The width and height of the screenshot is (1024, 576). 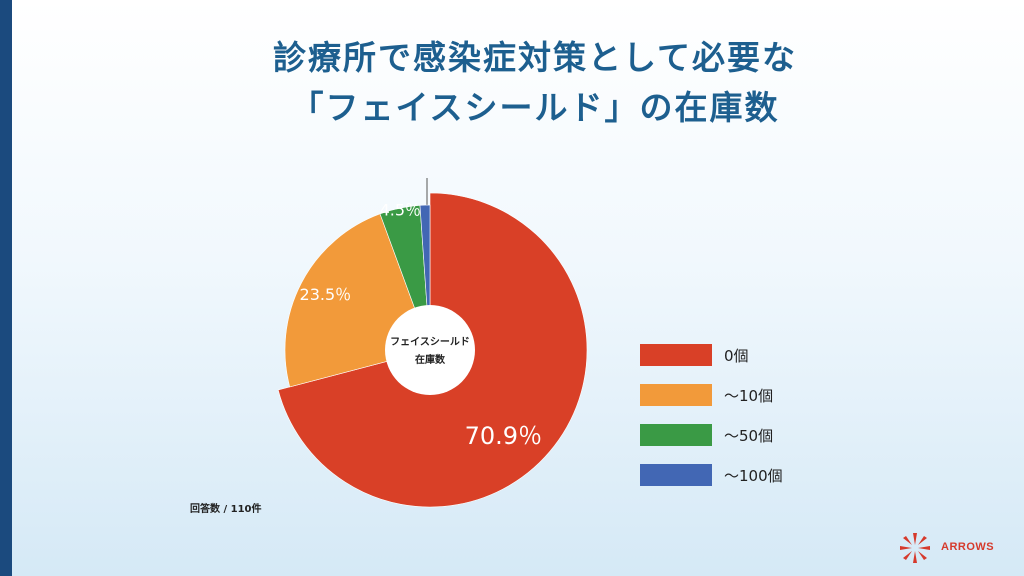 What do you see at coordinates (503, 436) in the screenshot?
I see `slice-label-0: 70.9％` at bounding box center [503, 436].